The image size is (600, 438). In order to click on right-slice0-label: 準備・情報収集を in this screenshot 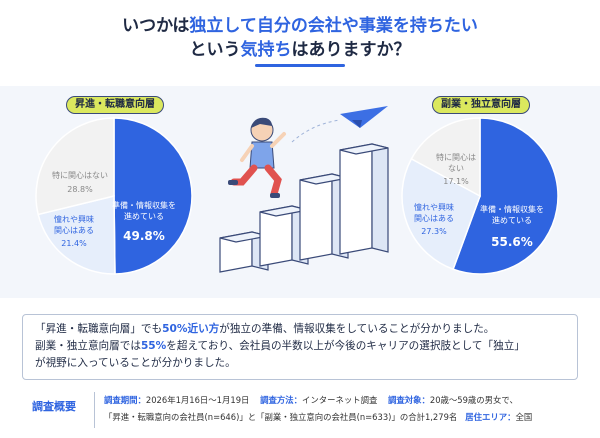, I will do `click(512, 209)`.